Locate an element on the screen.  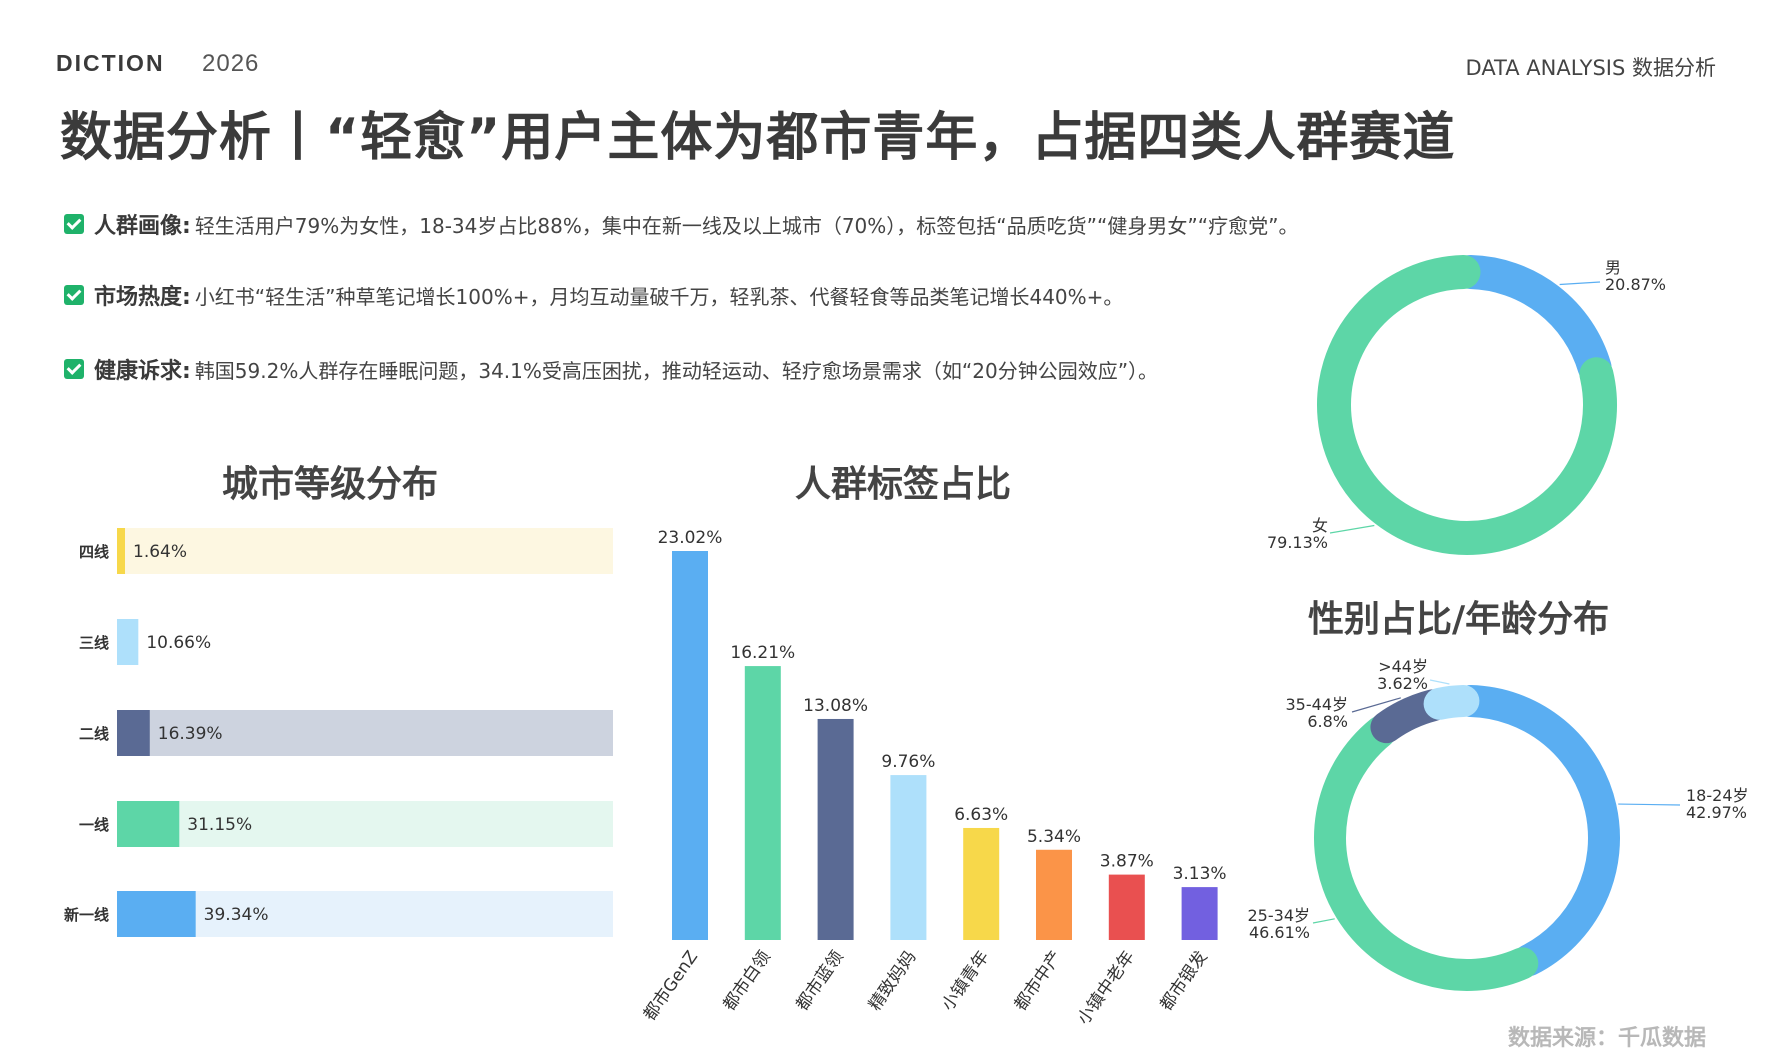
category-label: 都市GenZ is located at coordinates (671, 985).